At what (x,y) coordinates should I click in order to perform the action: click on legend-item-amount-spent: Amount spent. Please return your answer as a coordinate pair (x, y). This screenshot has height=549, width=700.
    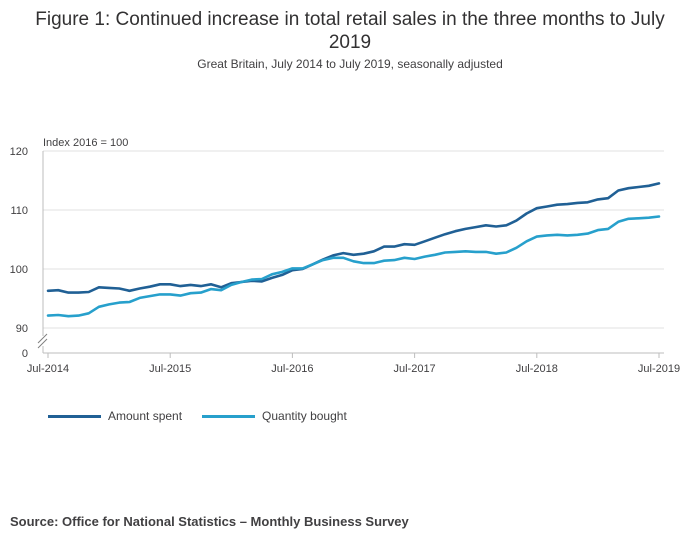
    Looking at the image, I should click on (115, 416).